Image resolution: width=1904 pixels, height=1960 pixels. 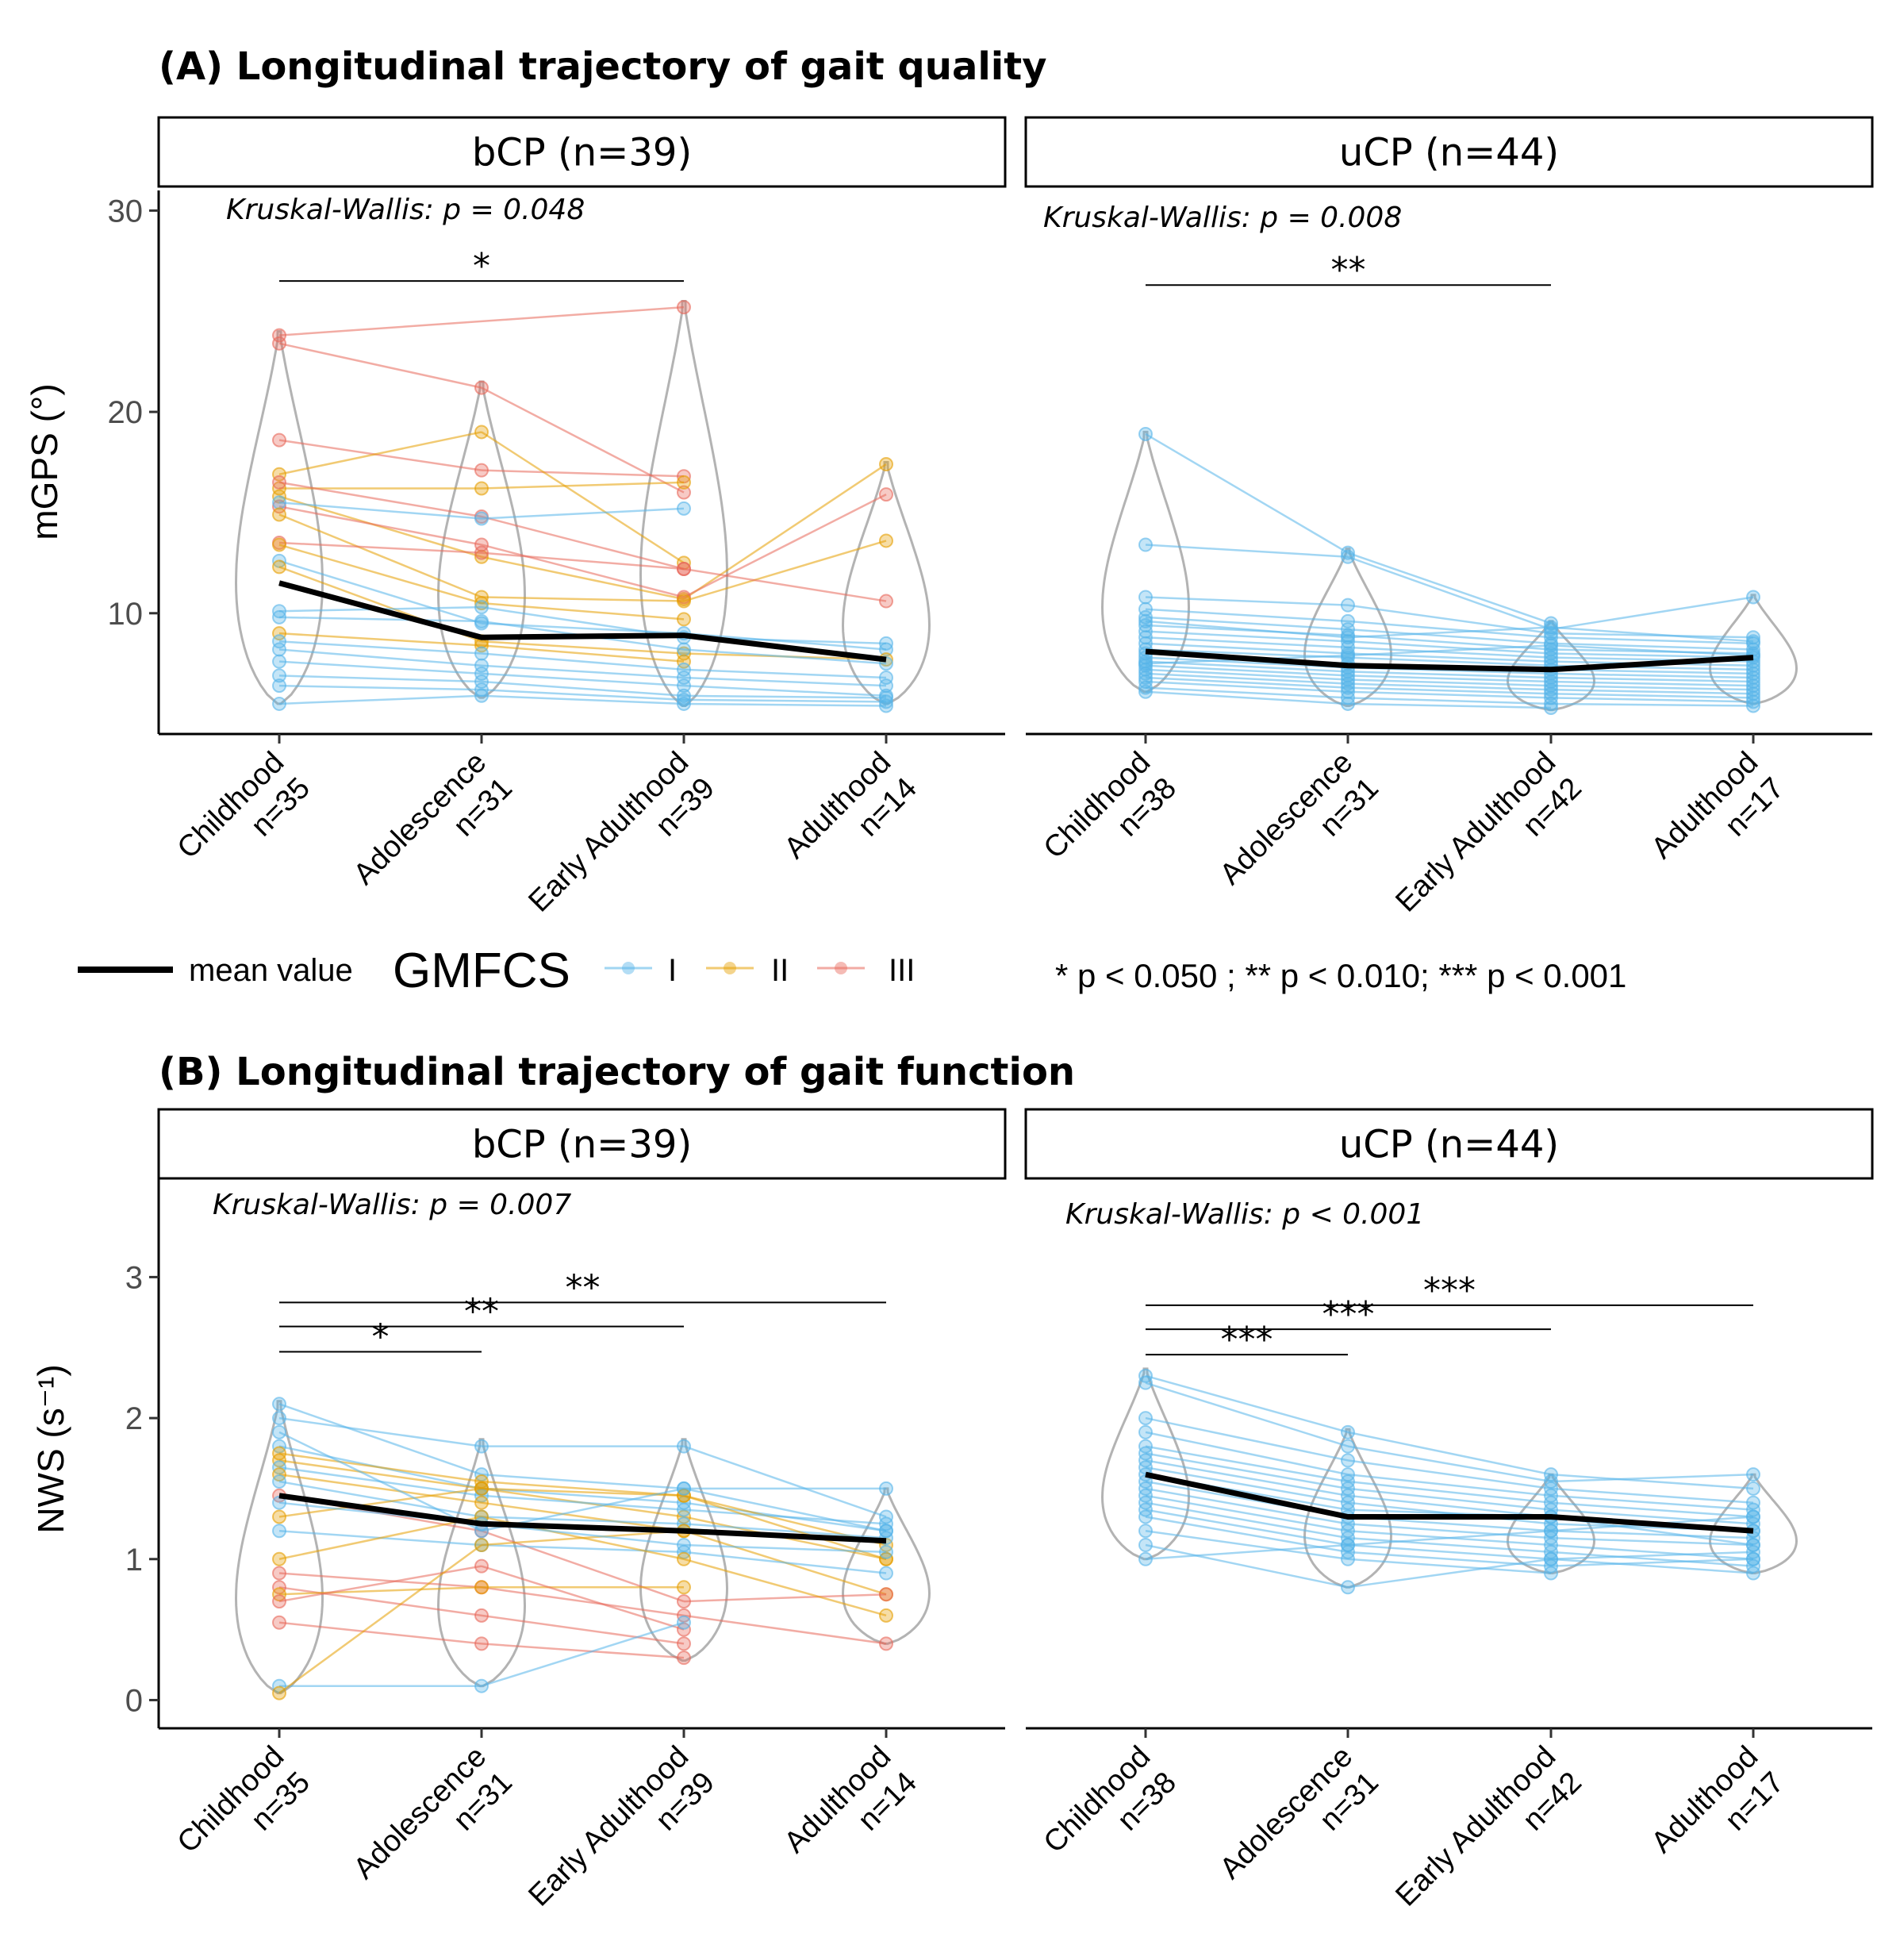 What do you see at coordinates (1222, 218) in the screenshot?
I see `kruskal-wallis-A-2: Kruskal-Wallis: p = 0.008` at bounding box center [1222, 218].